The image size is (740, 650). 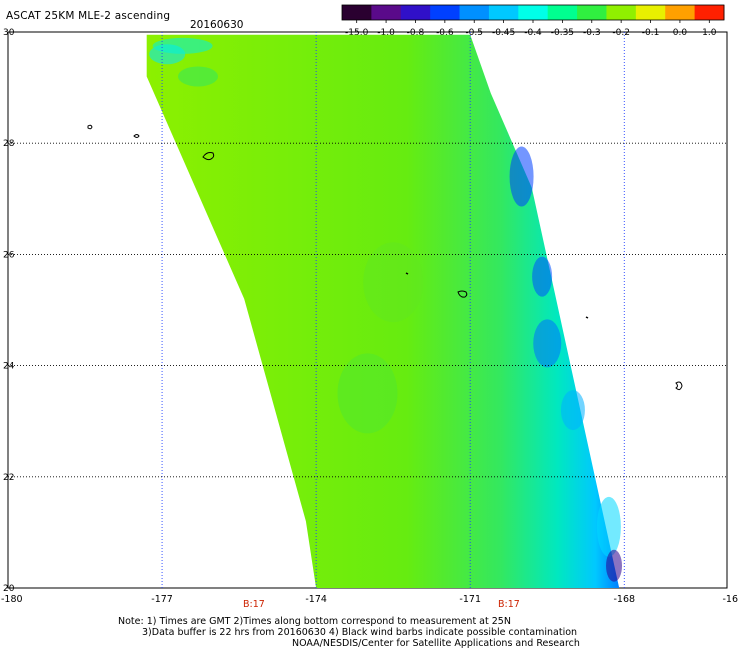 What do you see at coordinates (316, 599) in the screenshot?
I see `longitude-label: -174` at bounding box center [316, 599].